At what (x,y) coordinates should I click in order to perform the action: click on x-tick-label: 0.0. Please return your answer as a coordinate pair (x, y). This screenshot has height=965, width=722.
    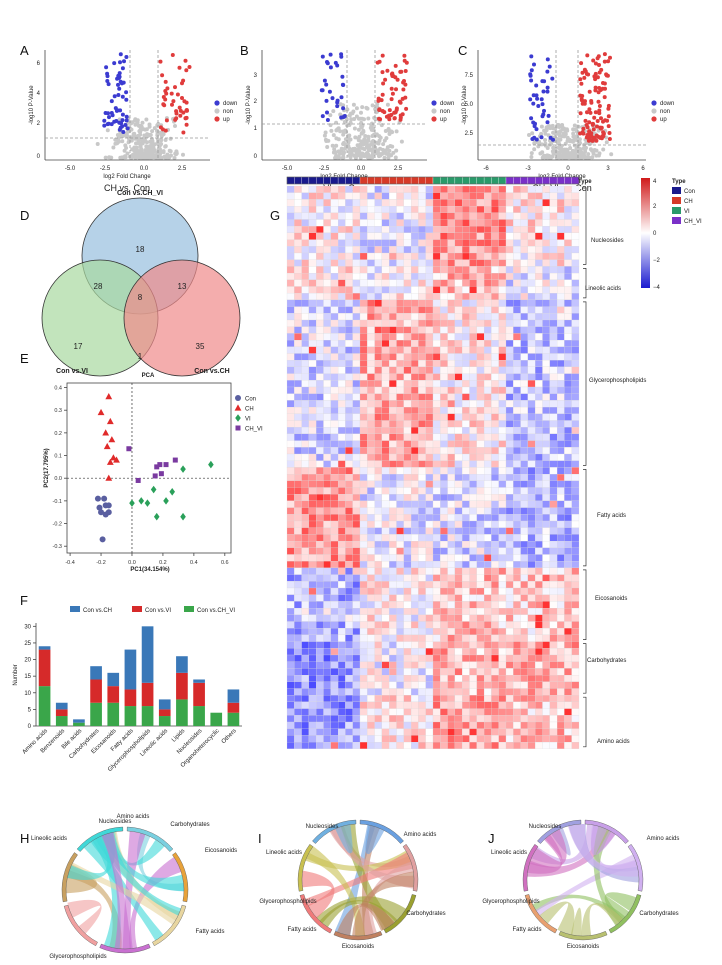
    Looking at the image, I should click on (361, 169).